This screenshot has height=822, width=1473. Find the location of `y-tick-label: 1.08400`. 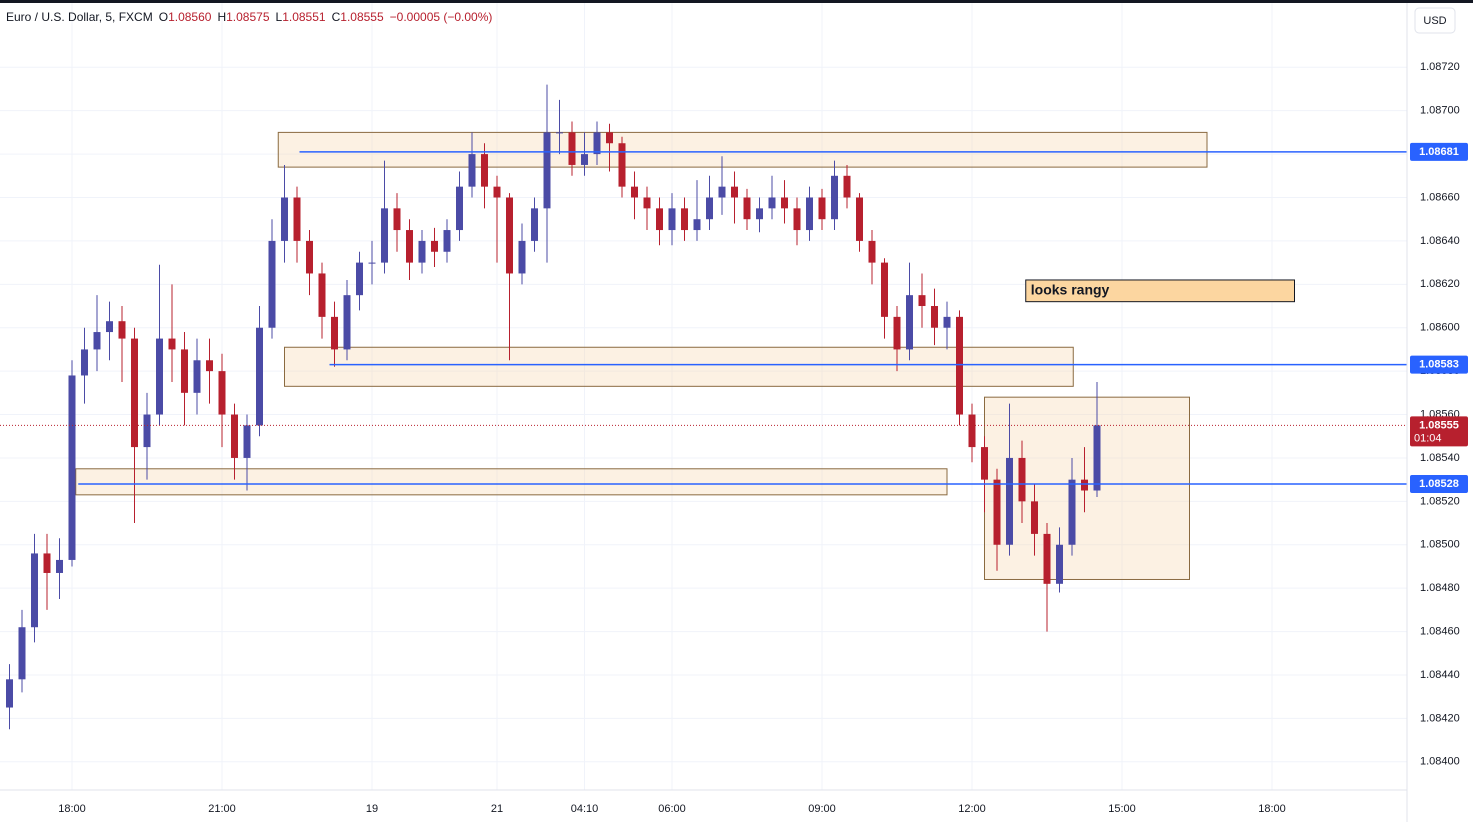

y-tick-label: 1.08400 is located at coordinates (1440, 762).